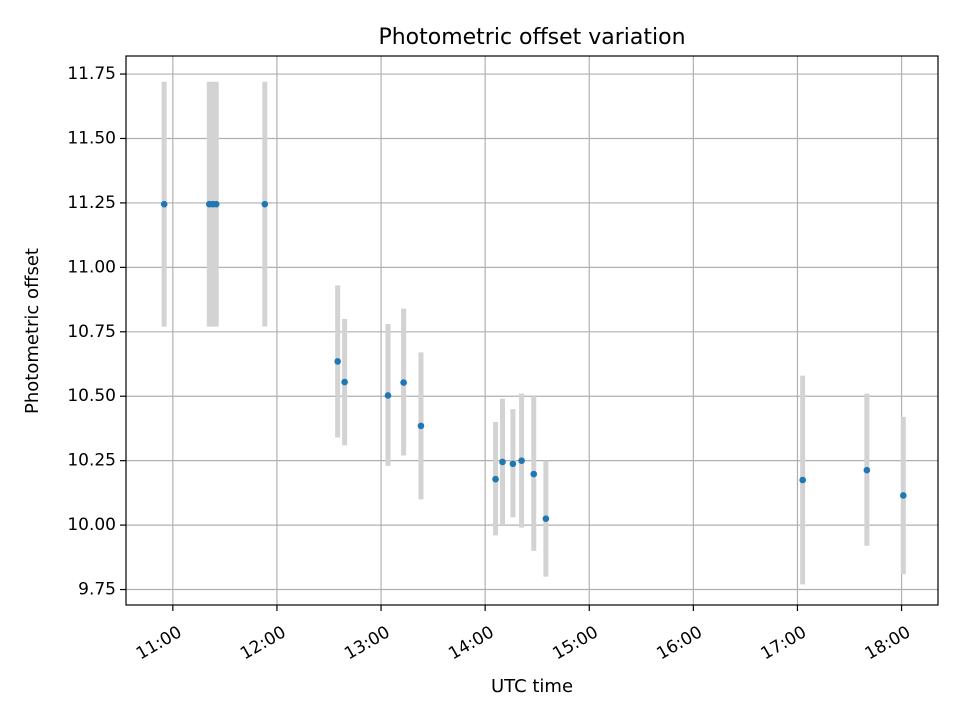 This screenshot has width=960, height=724. Describe the element at coordinates (91, 396) in the screenshot. I see `y-tick-label: 10.50` at that location.